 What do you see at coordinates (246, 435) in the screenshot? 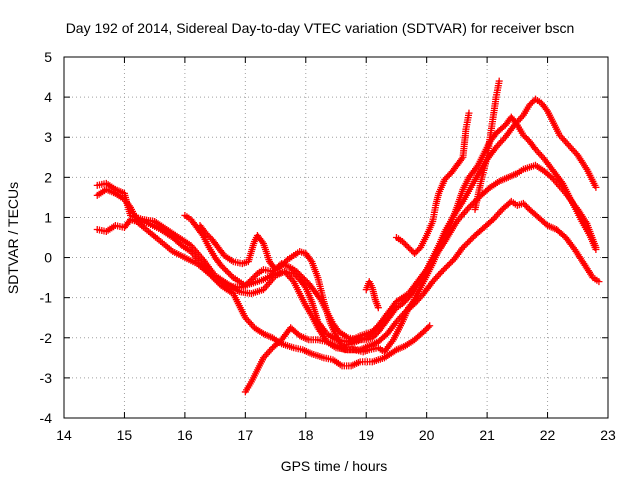
I see `x-tick-label: 17` at bounding box center [246, 435].